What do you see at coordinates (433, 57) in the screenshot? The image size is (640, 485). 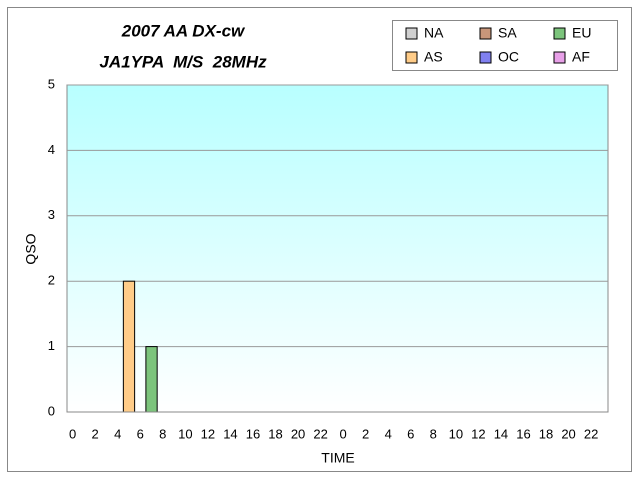 I see `legend-label: AS` at bounding box center [433, 57].